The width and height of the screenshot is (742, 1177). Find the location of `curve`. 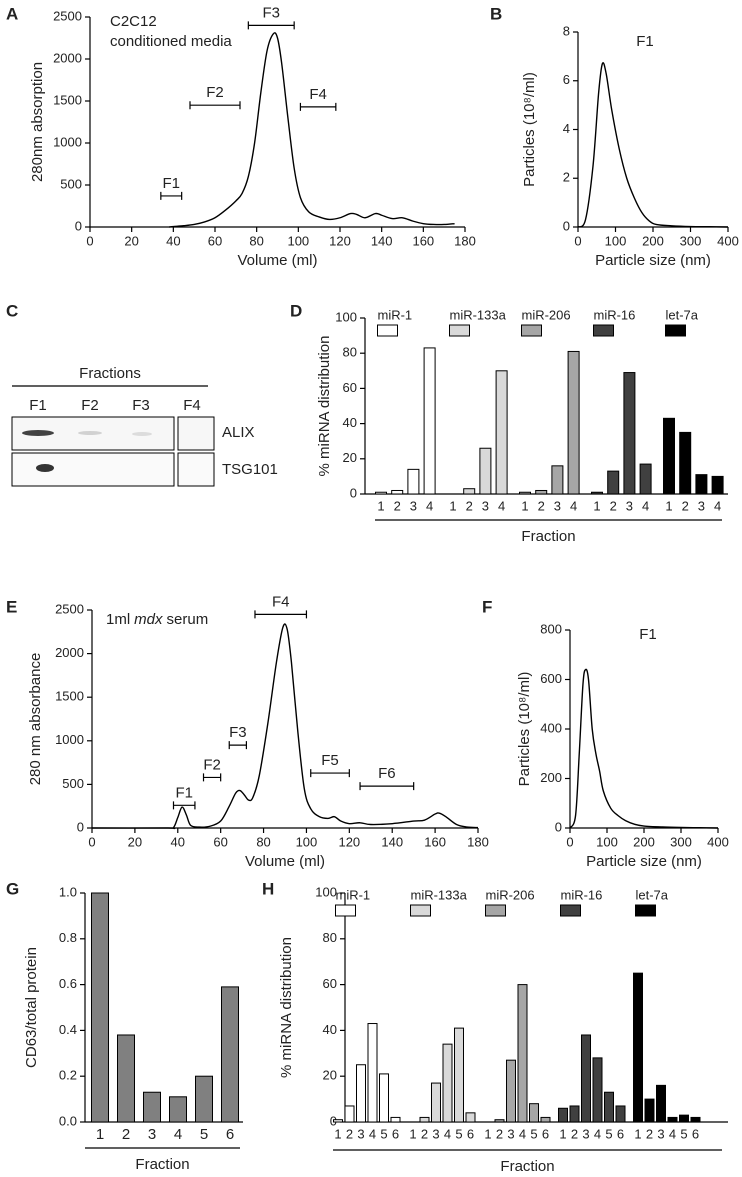

curve is located at coordinates (285, 726).